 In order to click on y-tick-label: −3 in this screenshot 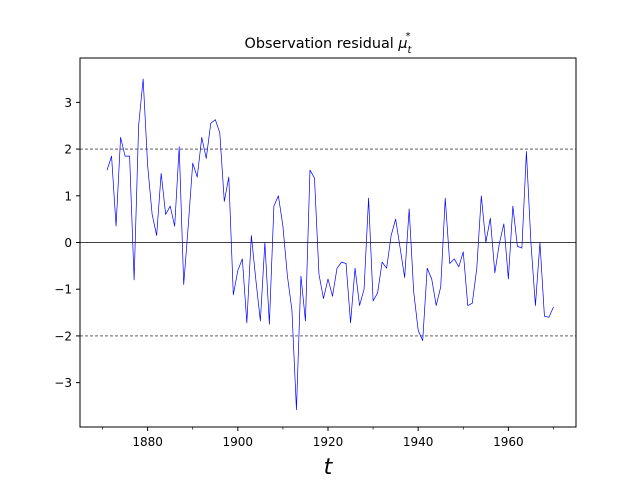, I will do `click(63, 383)`.